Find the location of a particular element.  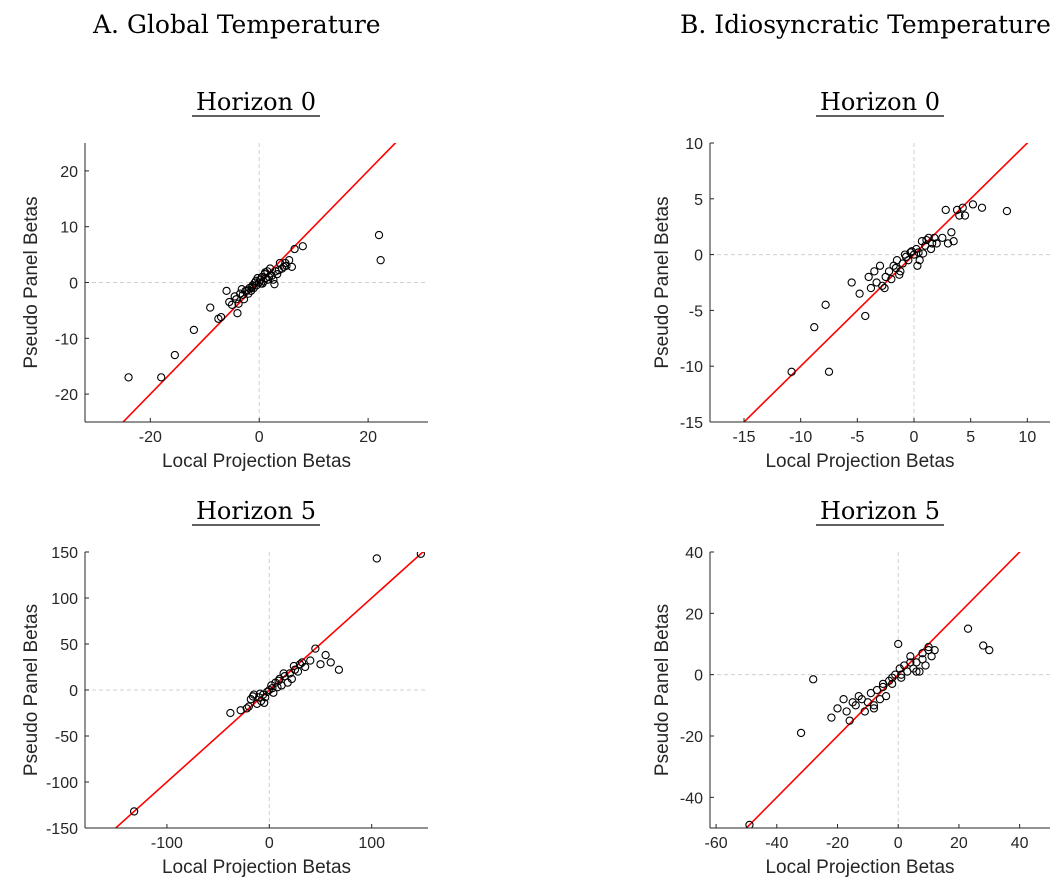

x-tick-label: -15 is located at coordinates (743, 437).